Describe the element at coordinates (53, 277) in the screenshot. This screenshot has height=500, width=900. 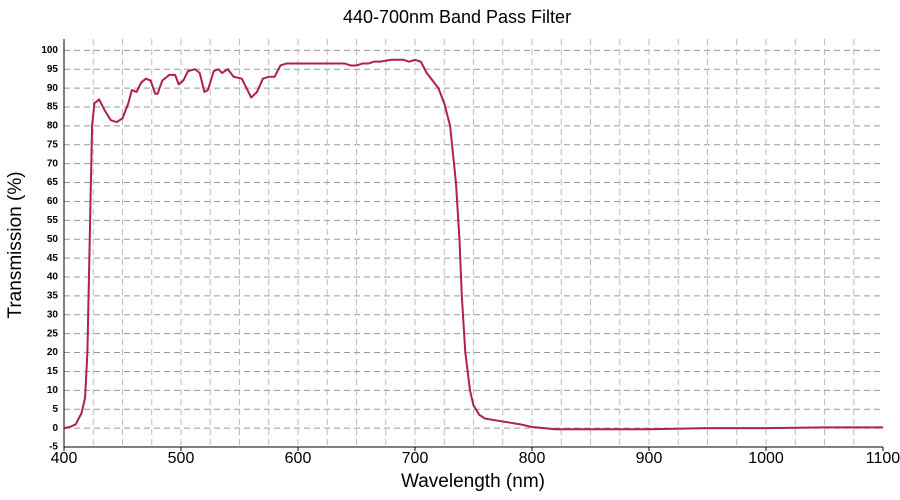
I see `y-tick-label: 40` at that location.